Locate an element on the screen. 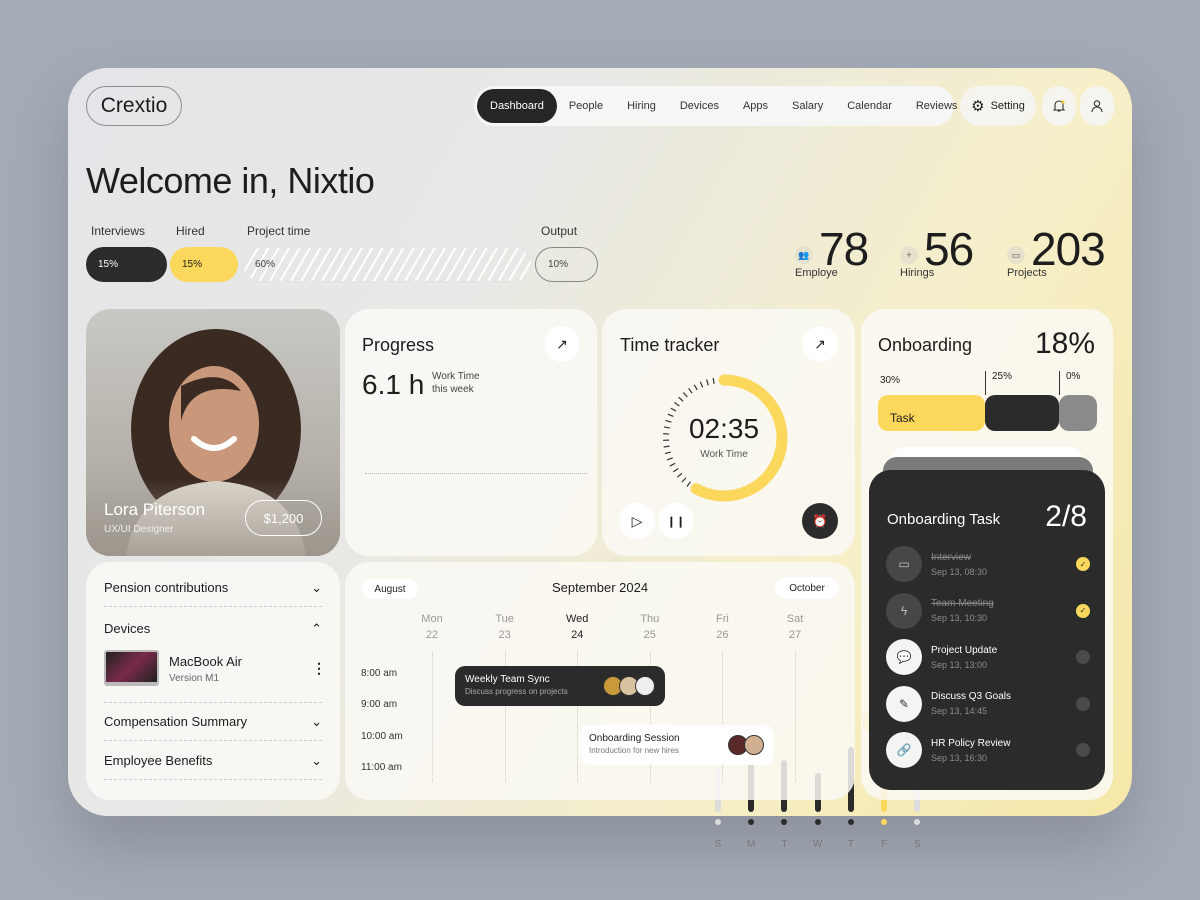  nav-salary: Salary is located at coordinates (808, 106).